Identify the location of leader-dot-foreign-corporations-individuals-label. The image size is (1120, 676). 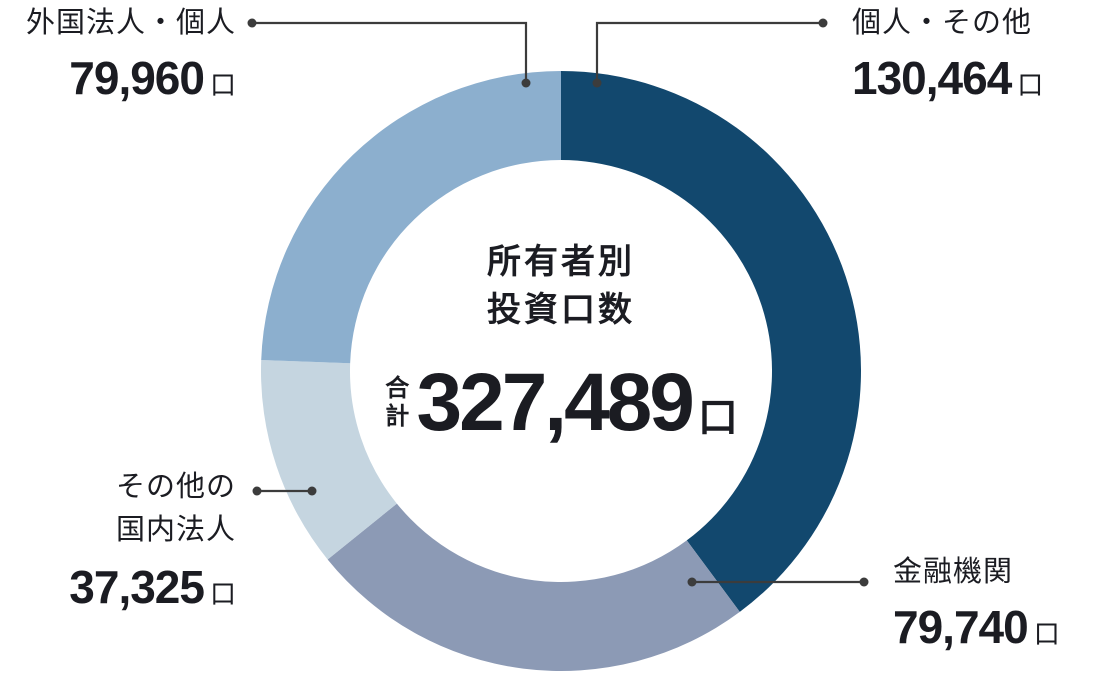
(252, 23).